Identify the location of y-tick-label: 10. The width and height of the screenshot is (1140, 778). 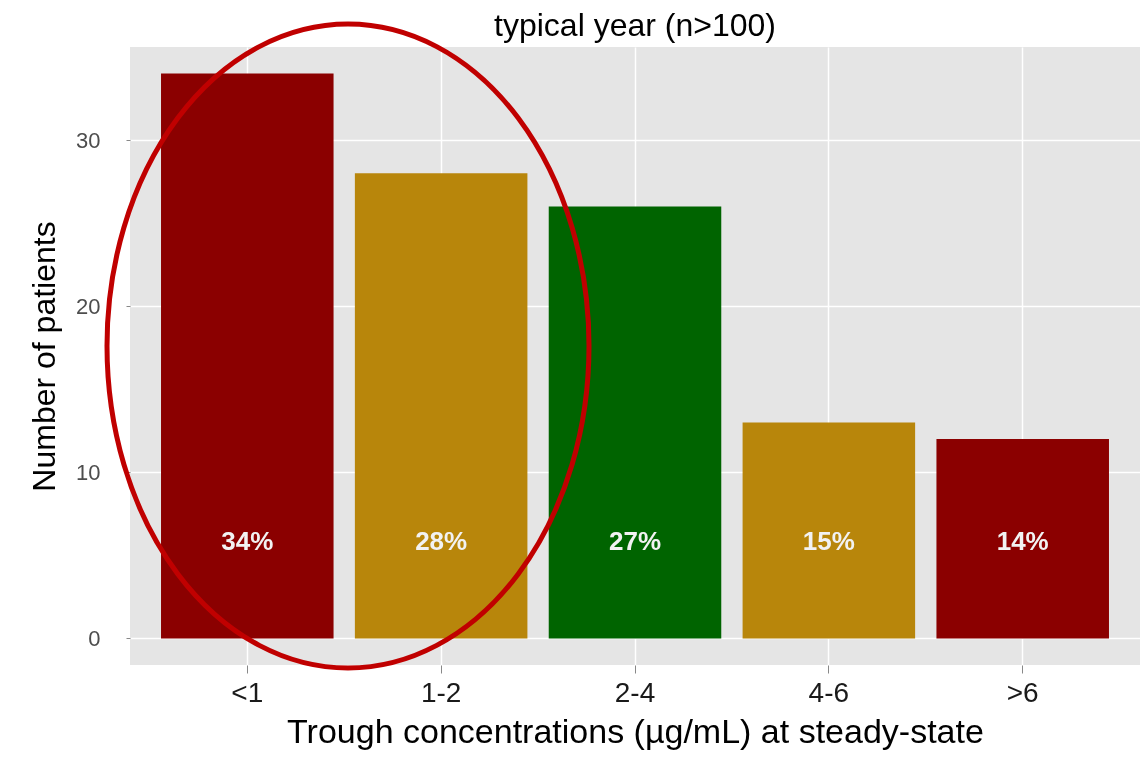
(88, 472).